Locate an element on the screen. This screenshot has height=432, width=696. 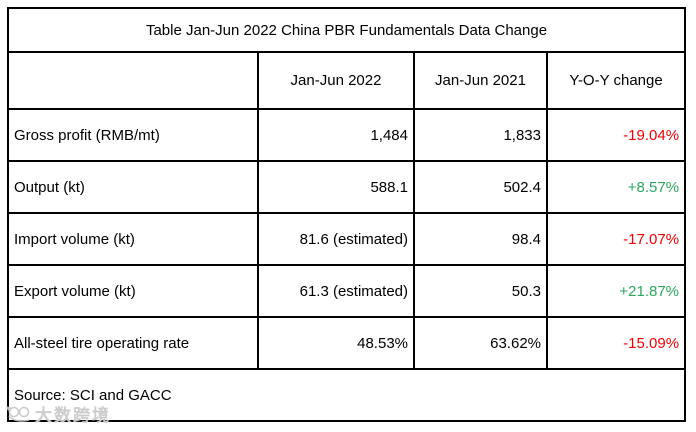
column-header-jan-jun-2021: Jan-Jun 2021 is located at coordinates (480, 80).